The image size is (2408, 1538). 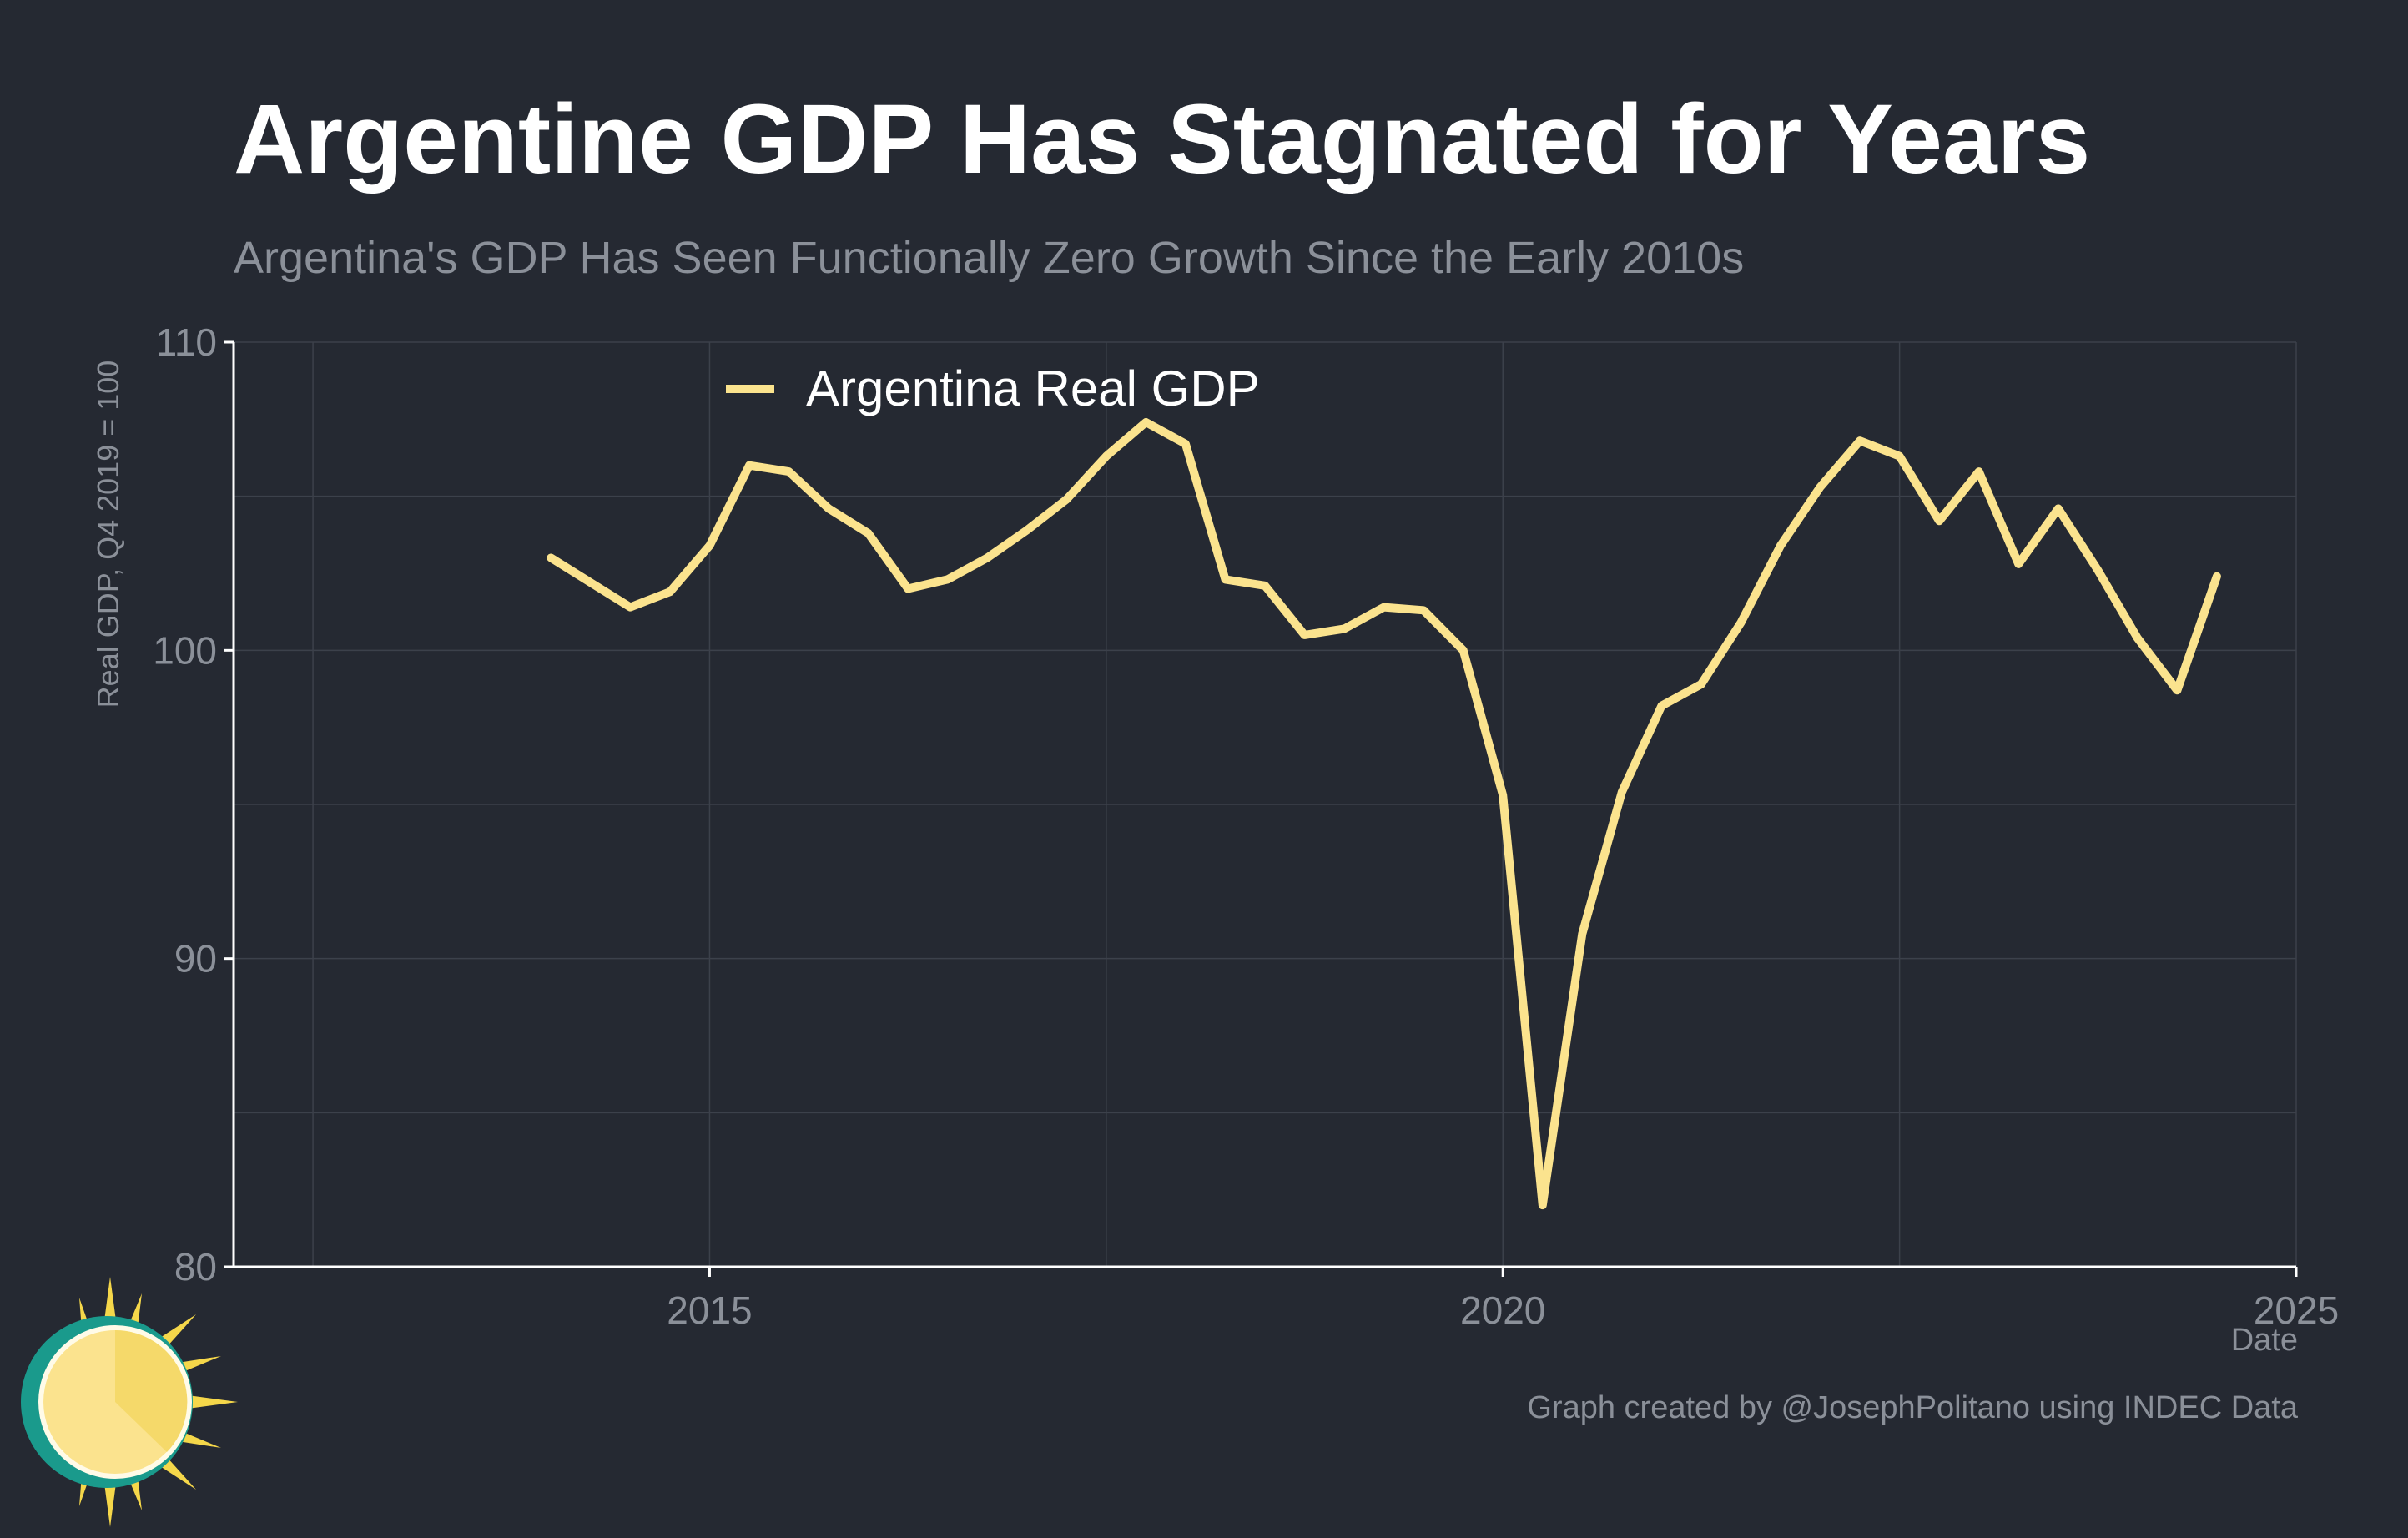 What do you see at coordinates (129, 1402) in the screenshot?
I see `sun-logo-icon` at bounding box center [129, 1402].